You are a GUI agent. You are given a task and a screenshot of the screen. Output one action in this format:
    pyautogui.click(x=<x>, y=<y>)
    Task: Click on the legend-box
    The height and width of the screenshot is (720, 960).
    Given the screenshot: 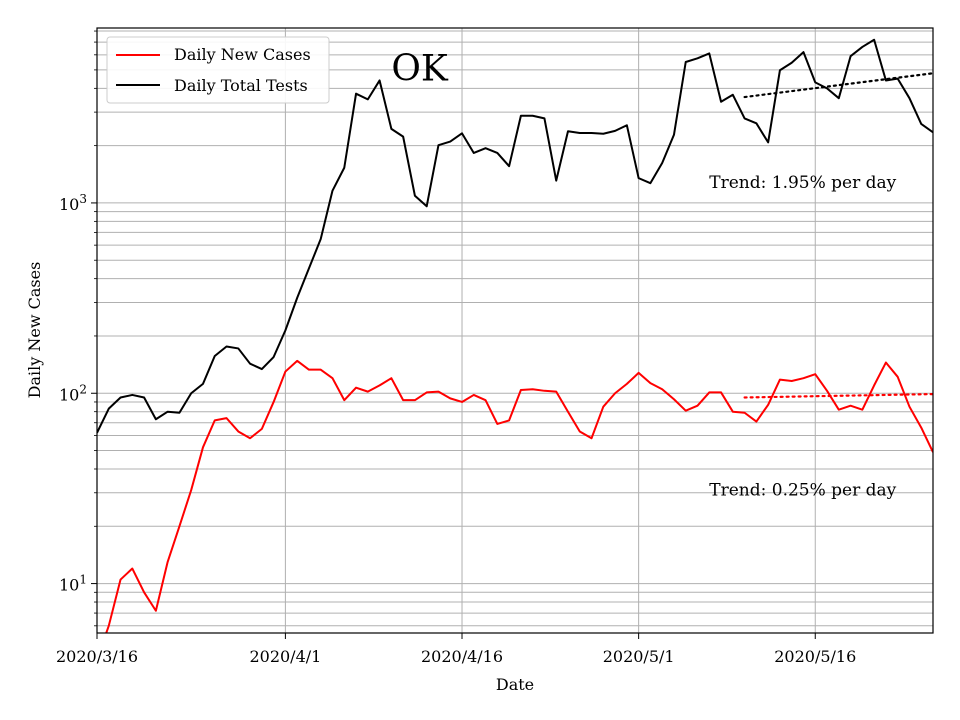 What is the action you would take?
    pyautogui.click(x=218, y=70)
    